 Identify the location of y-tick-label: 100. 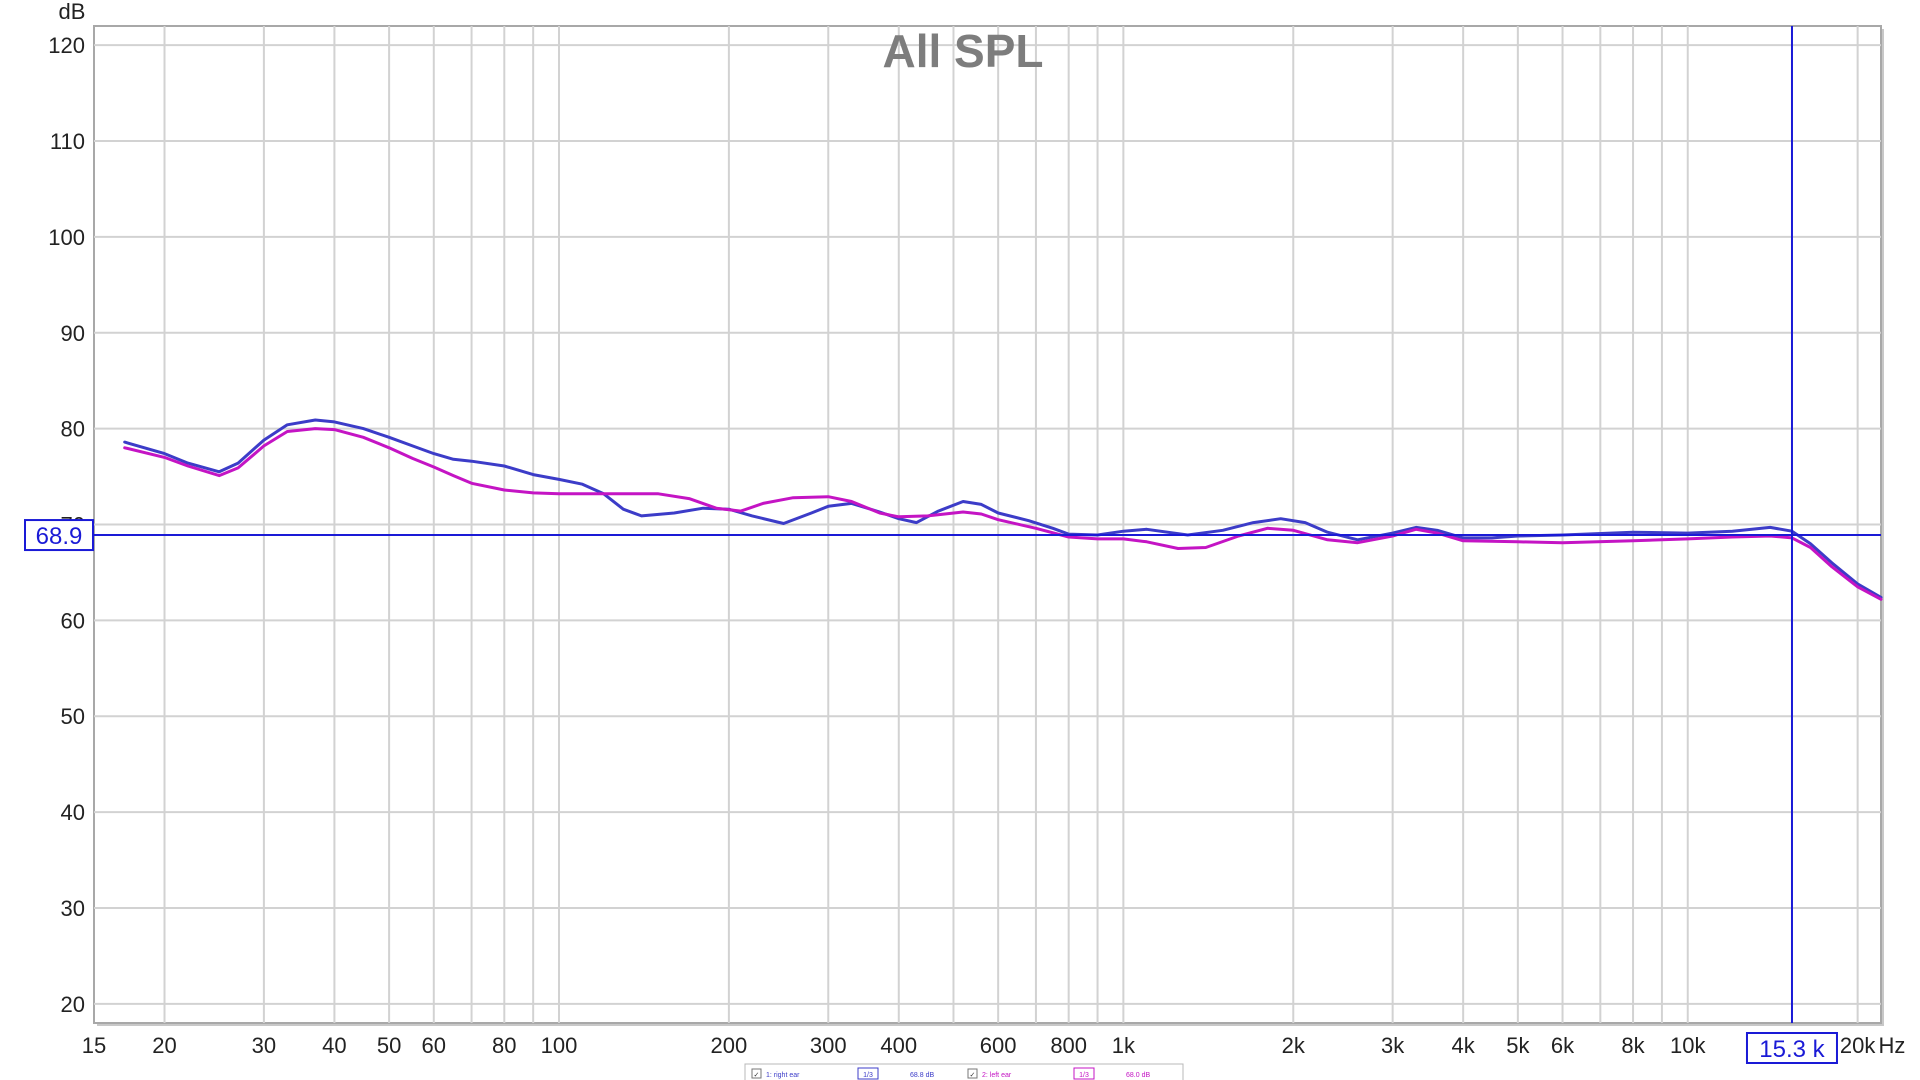
(66, 237).